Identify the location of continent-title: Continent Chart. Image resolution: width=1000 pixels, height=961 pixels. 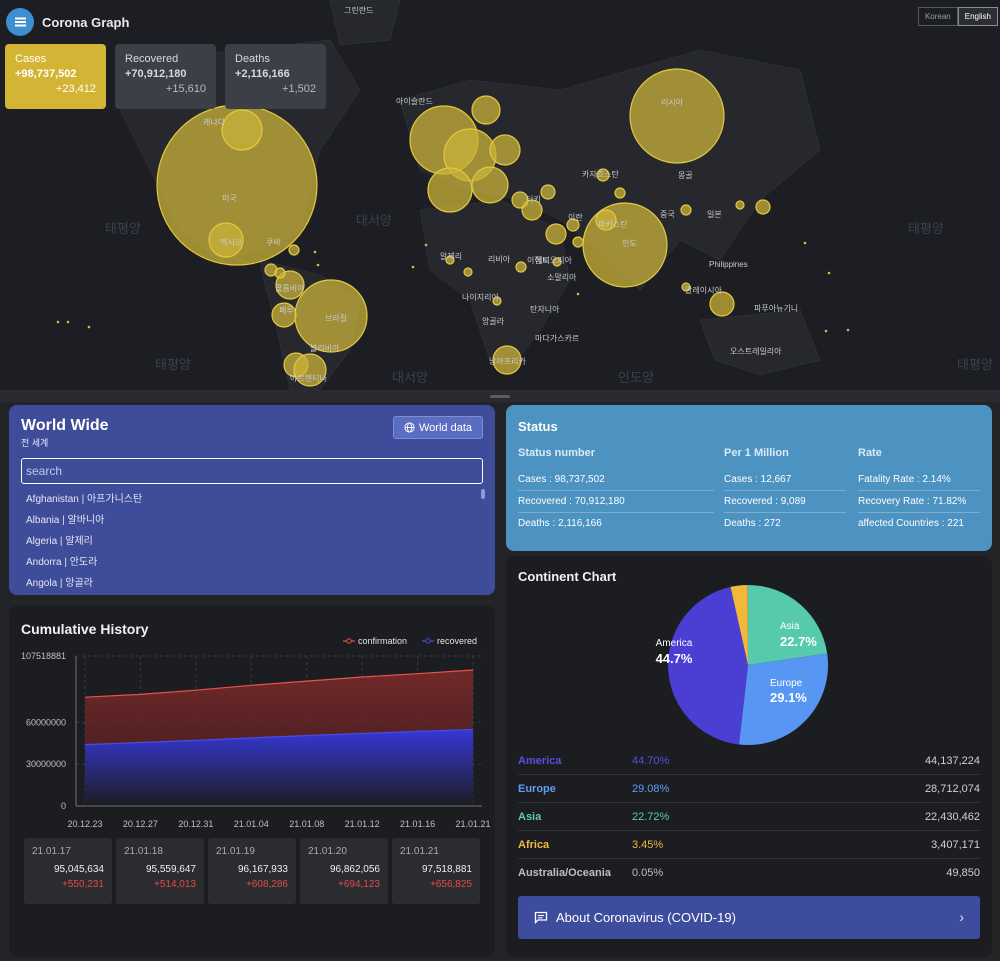
(567, 576).